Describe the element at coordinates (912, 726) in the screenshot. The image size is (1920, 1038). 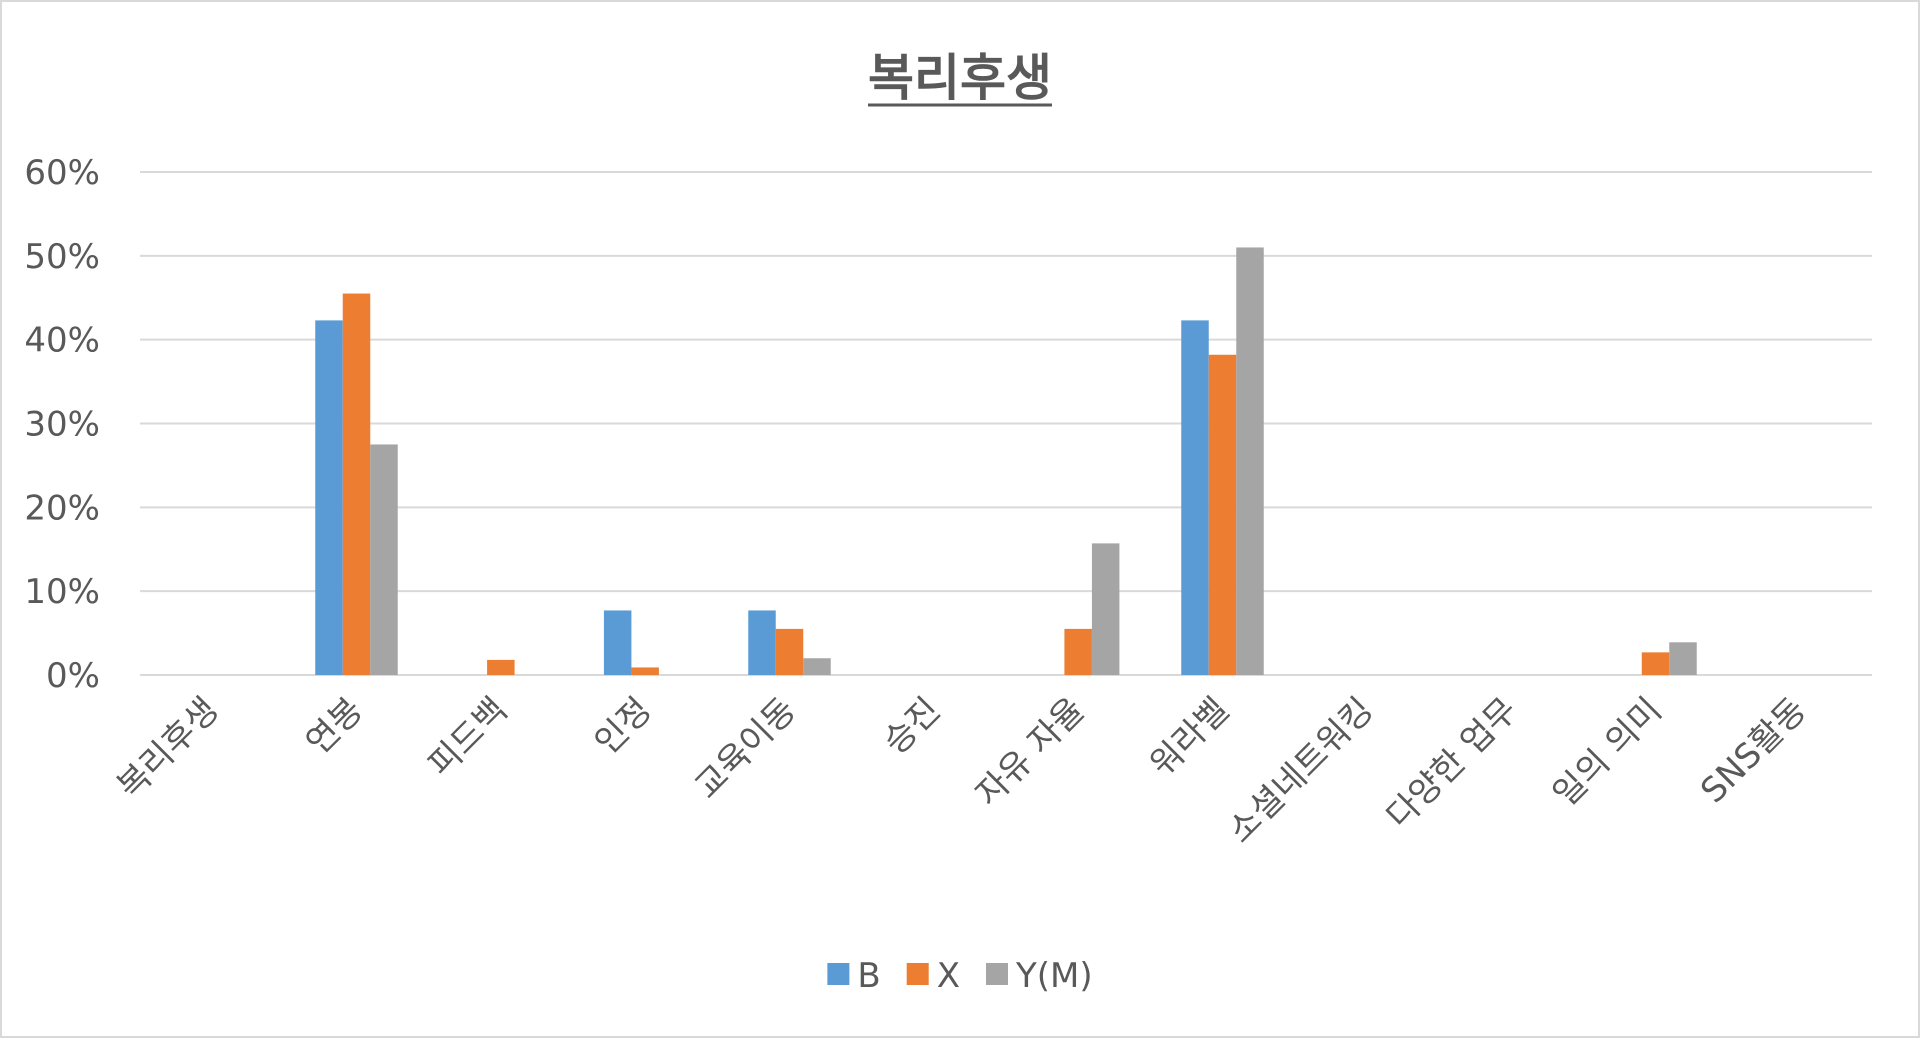
I see `category-label: 승진` at that location.